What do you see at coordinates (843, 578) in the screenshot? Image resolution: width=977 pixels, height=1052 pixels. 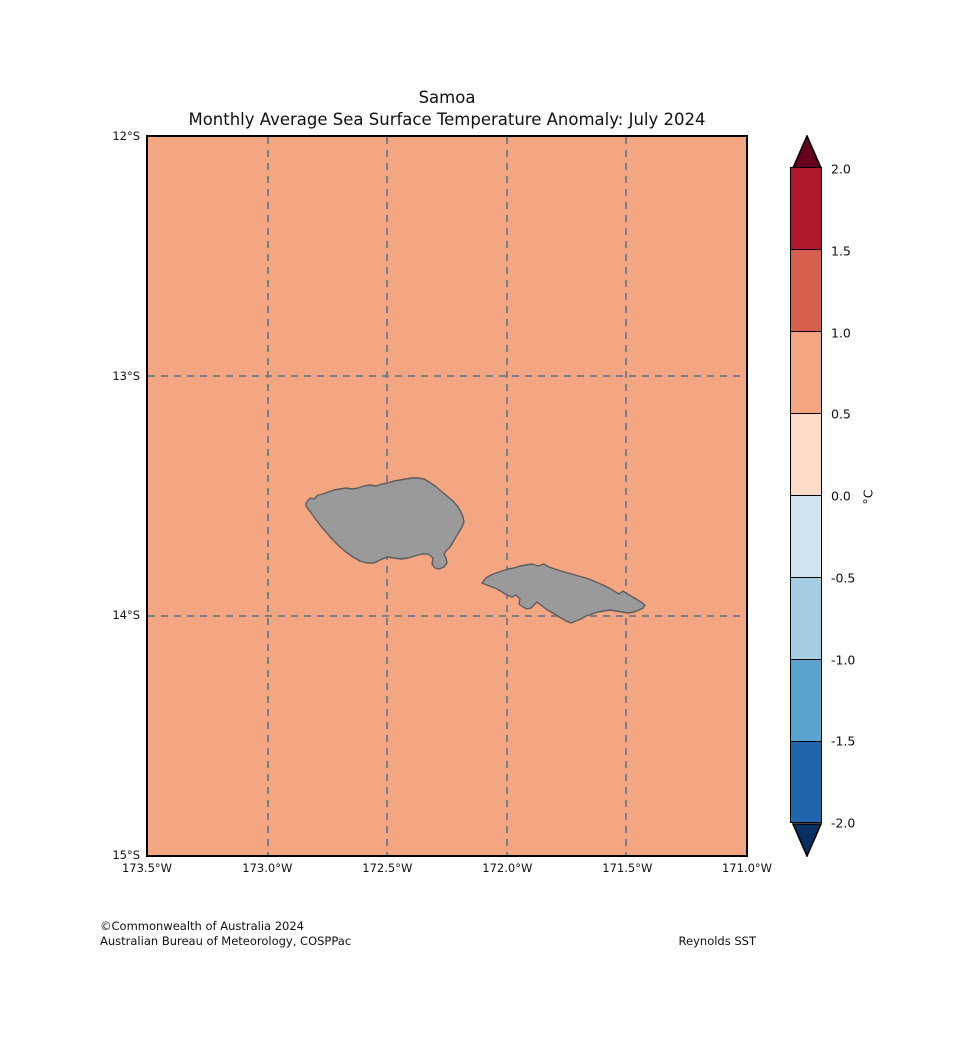 I see `cbar-tick--0.5: -0.5` at bounding box center [843, 578].